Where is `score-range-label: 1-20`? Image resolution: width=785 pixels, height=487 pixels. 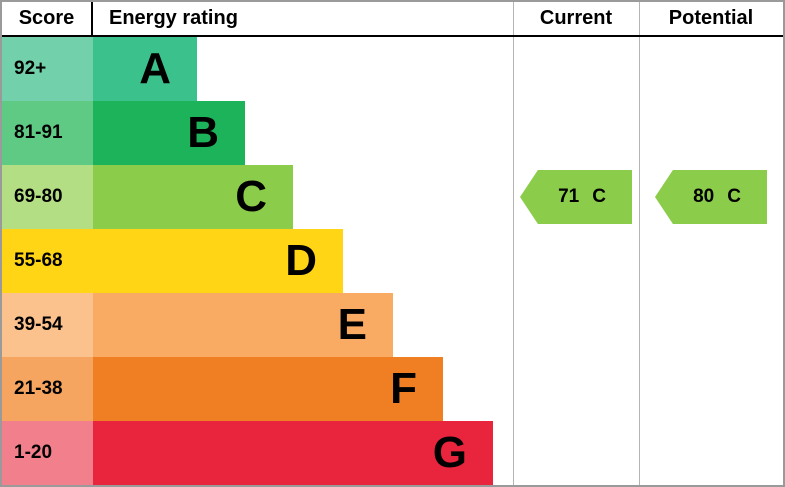 score-range-label: 1-20 is located at coordinates (33, 452).